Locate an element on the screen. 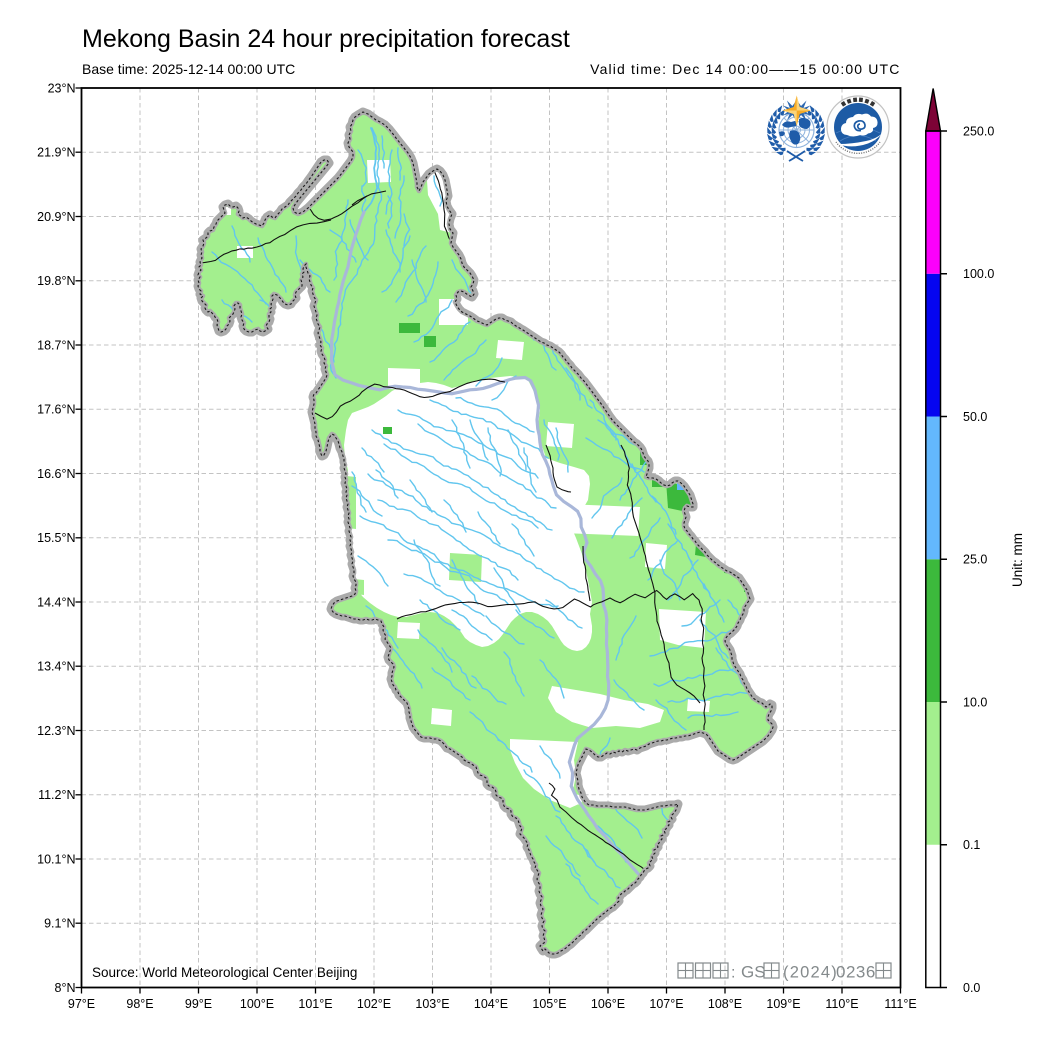 The height and width of the screenshot is (1040, 1060). svg-text: 9.1°N is located at coordinates (59, 924).